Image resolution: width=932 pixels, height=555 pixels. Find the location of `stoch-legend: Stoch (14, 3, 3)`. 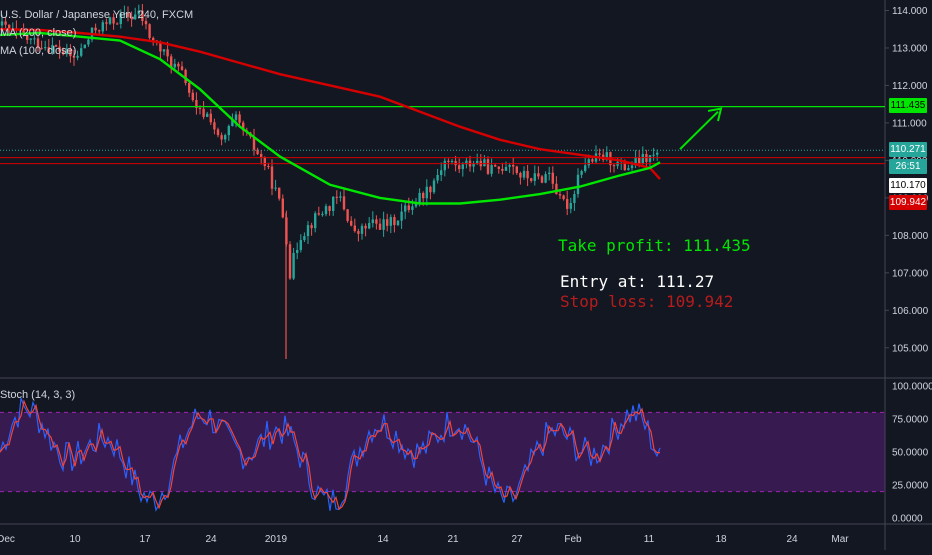

stoch-legend: Stoch (14, 3, 3) is located at coordinates (38, 395).